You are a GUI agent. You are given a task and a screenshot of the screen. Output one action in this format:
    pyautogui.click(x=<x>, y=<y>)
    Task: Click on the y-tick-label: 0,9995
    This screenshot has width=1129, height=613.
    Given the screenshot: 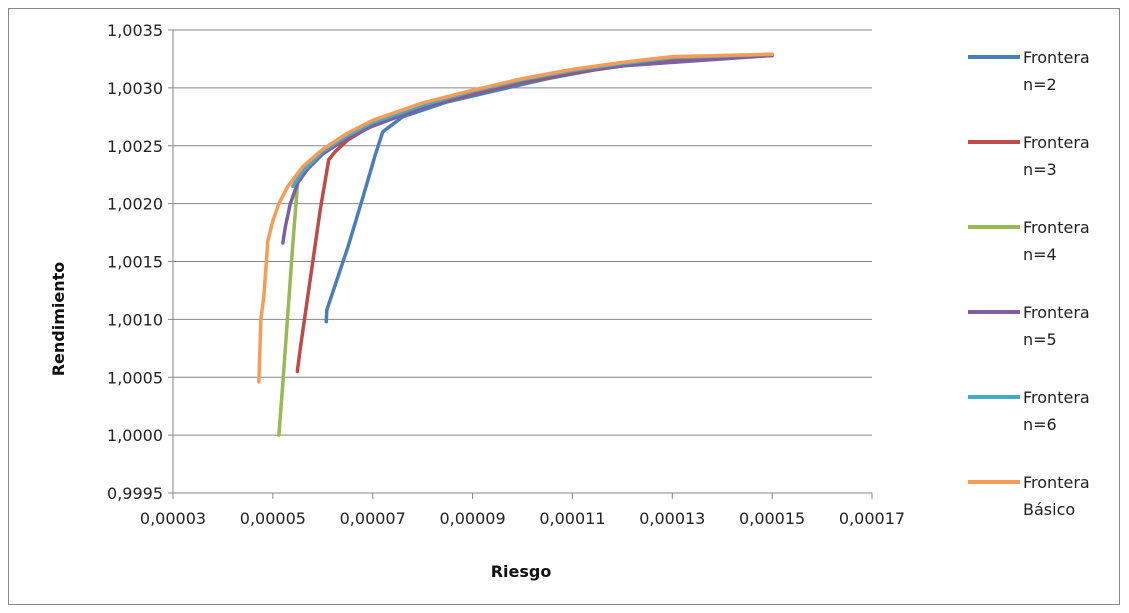 What is the action you would take?
    pyautogui.click(x=135, y=493)
    